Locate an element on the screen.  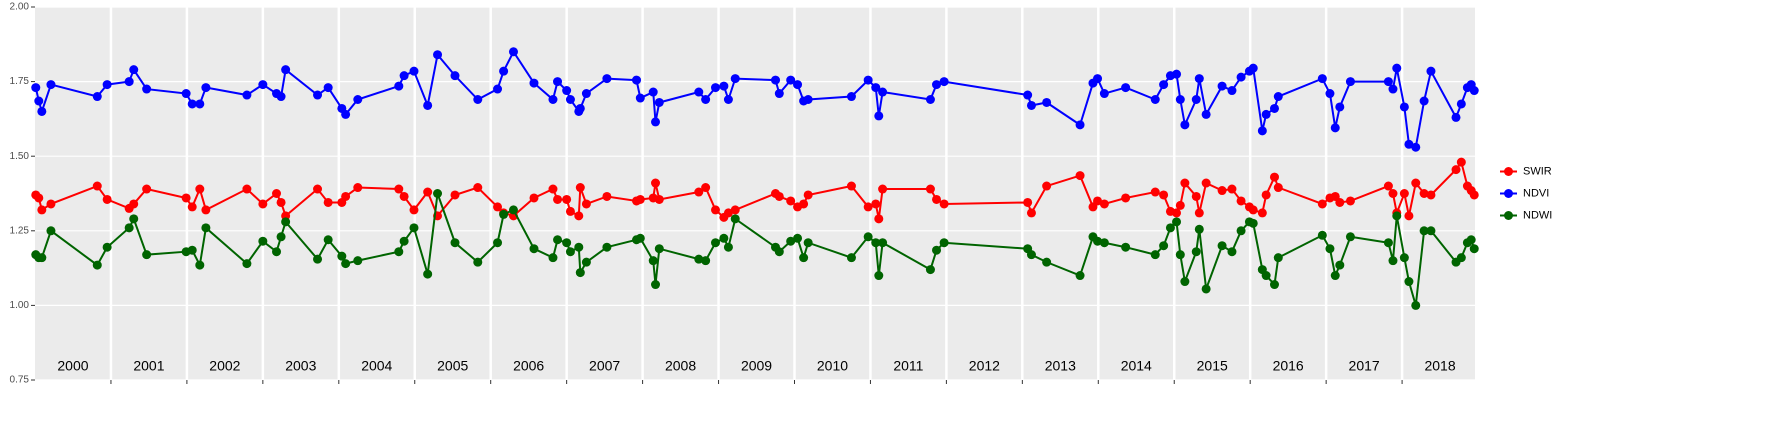
x-tick-label: 2018 is located at coordinates (1439, 366).